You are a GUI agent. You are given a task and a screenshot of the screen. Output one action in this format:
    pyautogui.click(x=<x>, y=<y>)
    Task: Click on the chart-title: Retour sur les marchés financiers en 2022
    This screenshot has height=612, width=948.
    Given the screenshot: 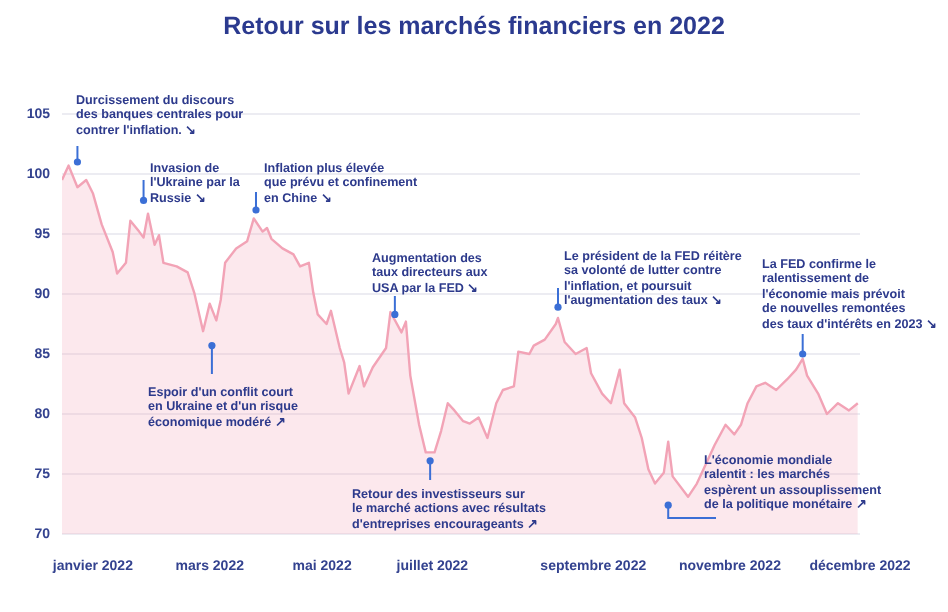 What is the action you would take?
    pyautogui.click(x=474, y=26)
    